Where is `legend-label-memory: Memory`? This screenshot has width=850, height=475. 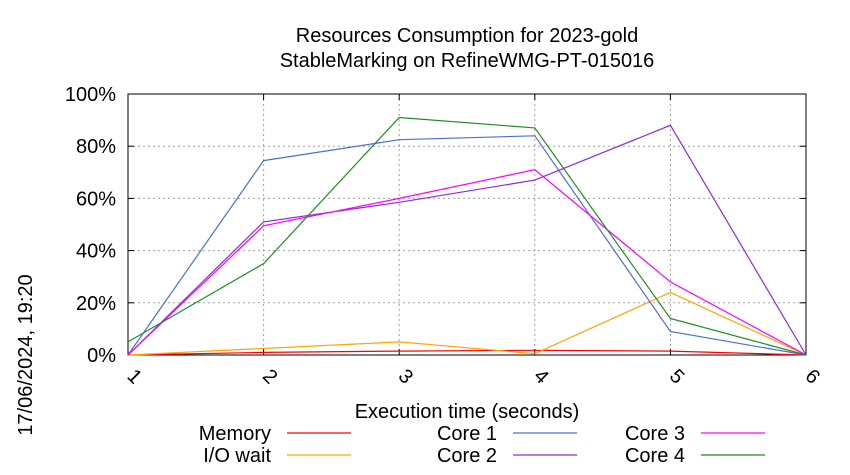
legend-label-memory: Memory is located at coordinates (235, 434).